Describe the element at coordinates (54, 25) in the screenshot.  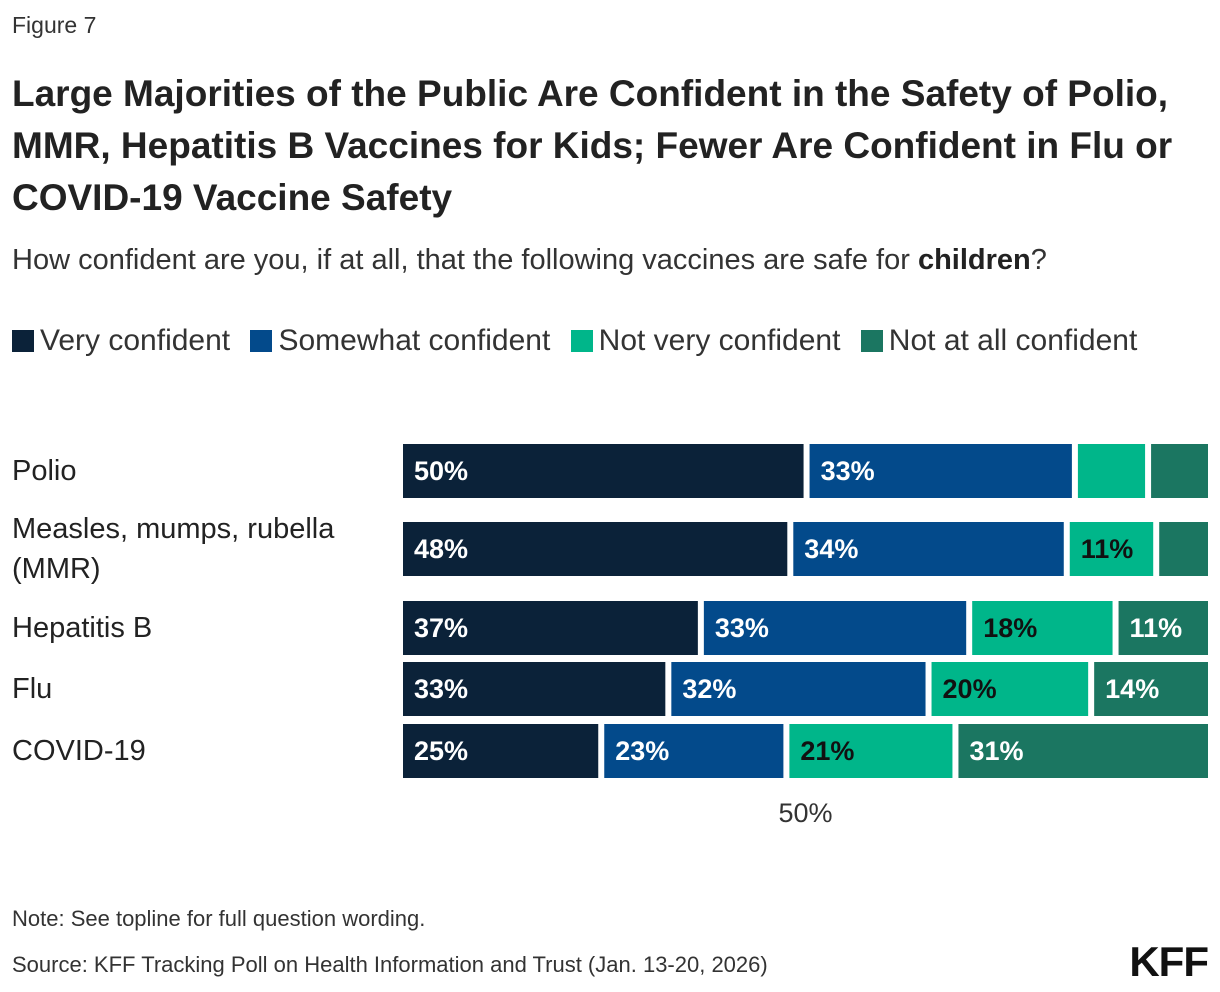
I see `figure-label: Figure 7` at that location.